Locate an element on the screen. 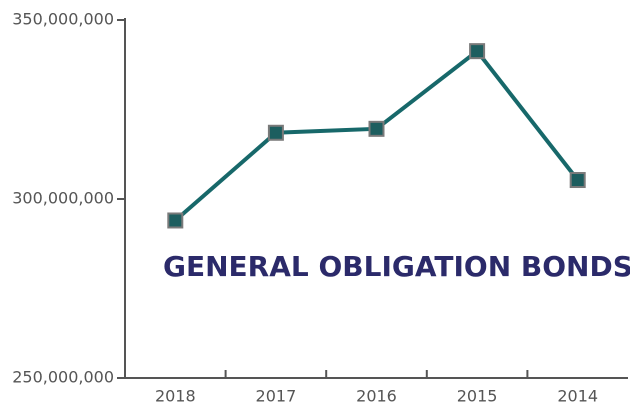 The width and height of the screenshot is (630, 411). x-tick-label: 2016 is located at coordinates (376, 396).